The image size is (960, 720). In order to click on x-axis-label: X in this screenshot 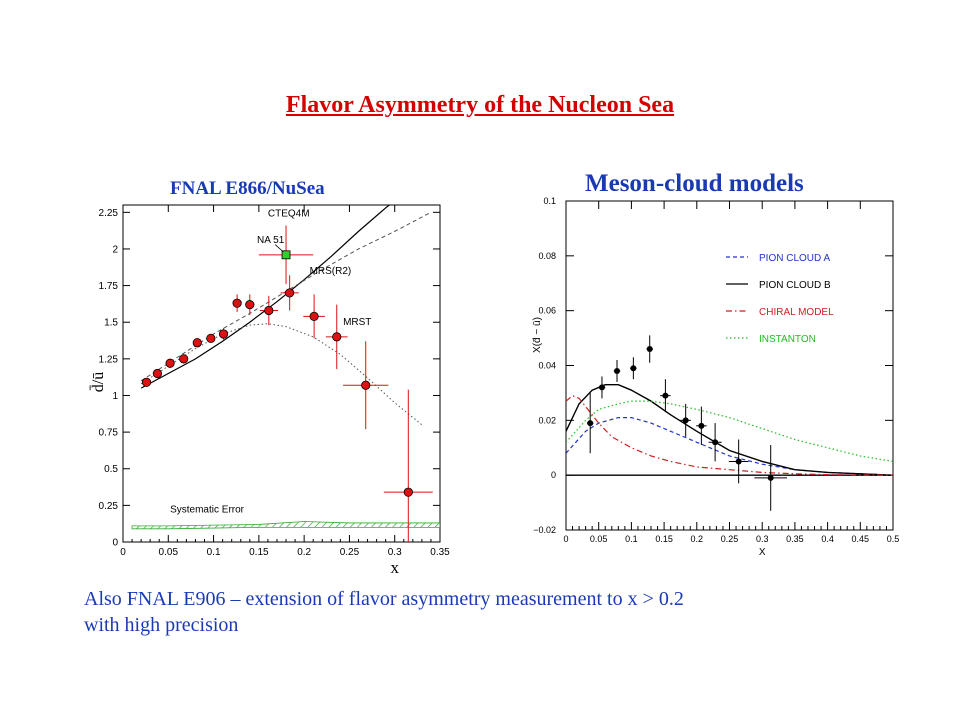, I will do `click(762, 552)`.